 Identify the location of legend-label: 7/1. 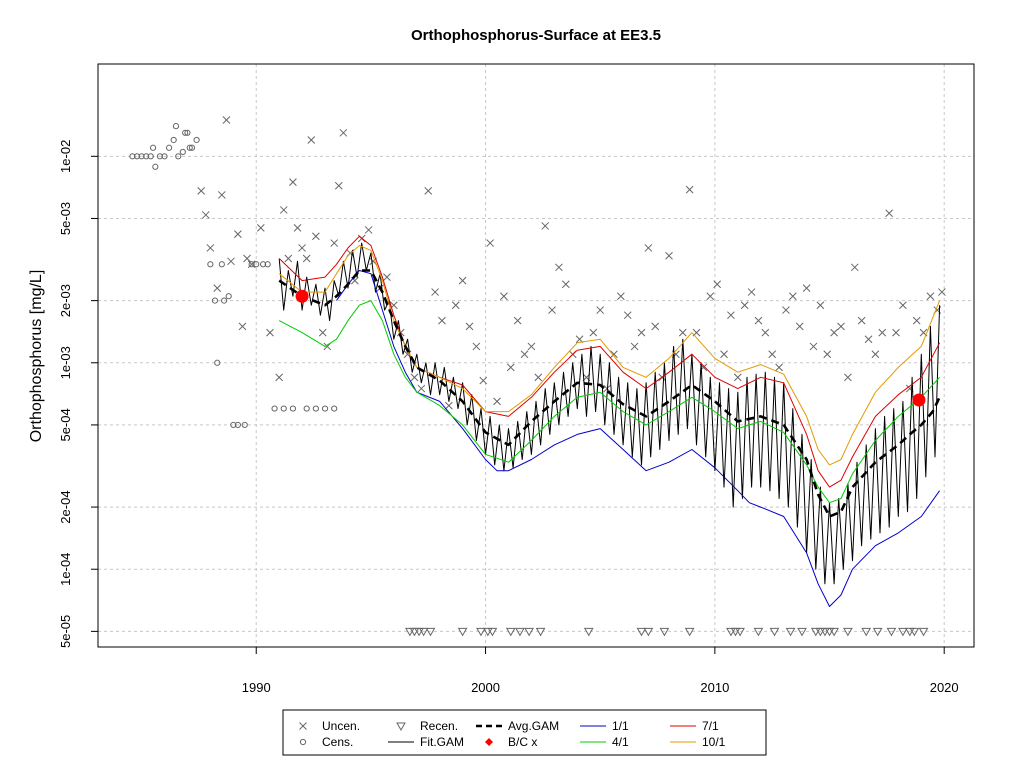
(710, 726).